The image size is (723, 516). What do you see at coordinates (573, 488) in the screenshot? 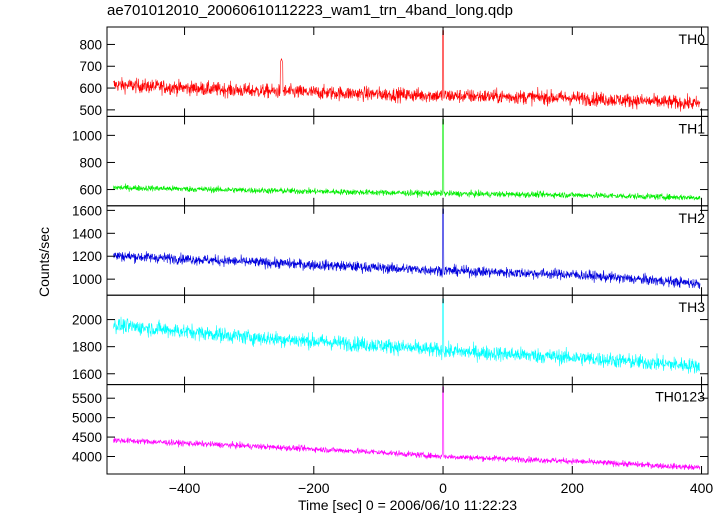
I see `x-tick-label: 200` at bounding box center [573, 488].